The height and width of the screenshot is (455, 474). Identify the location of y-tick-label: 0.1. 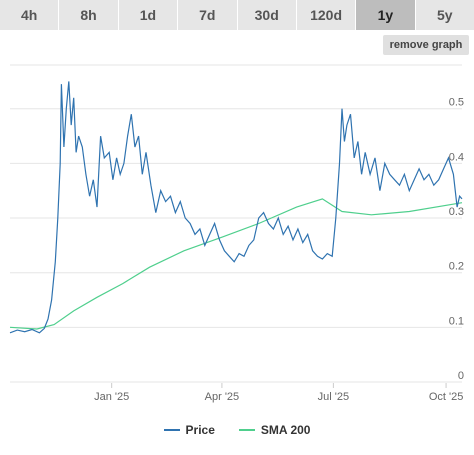
(456, 321).